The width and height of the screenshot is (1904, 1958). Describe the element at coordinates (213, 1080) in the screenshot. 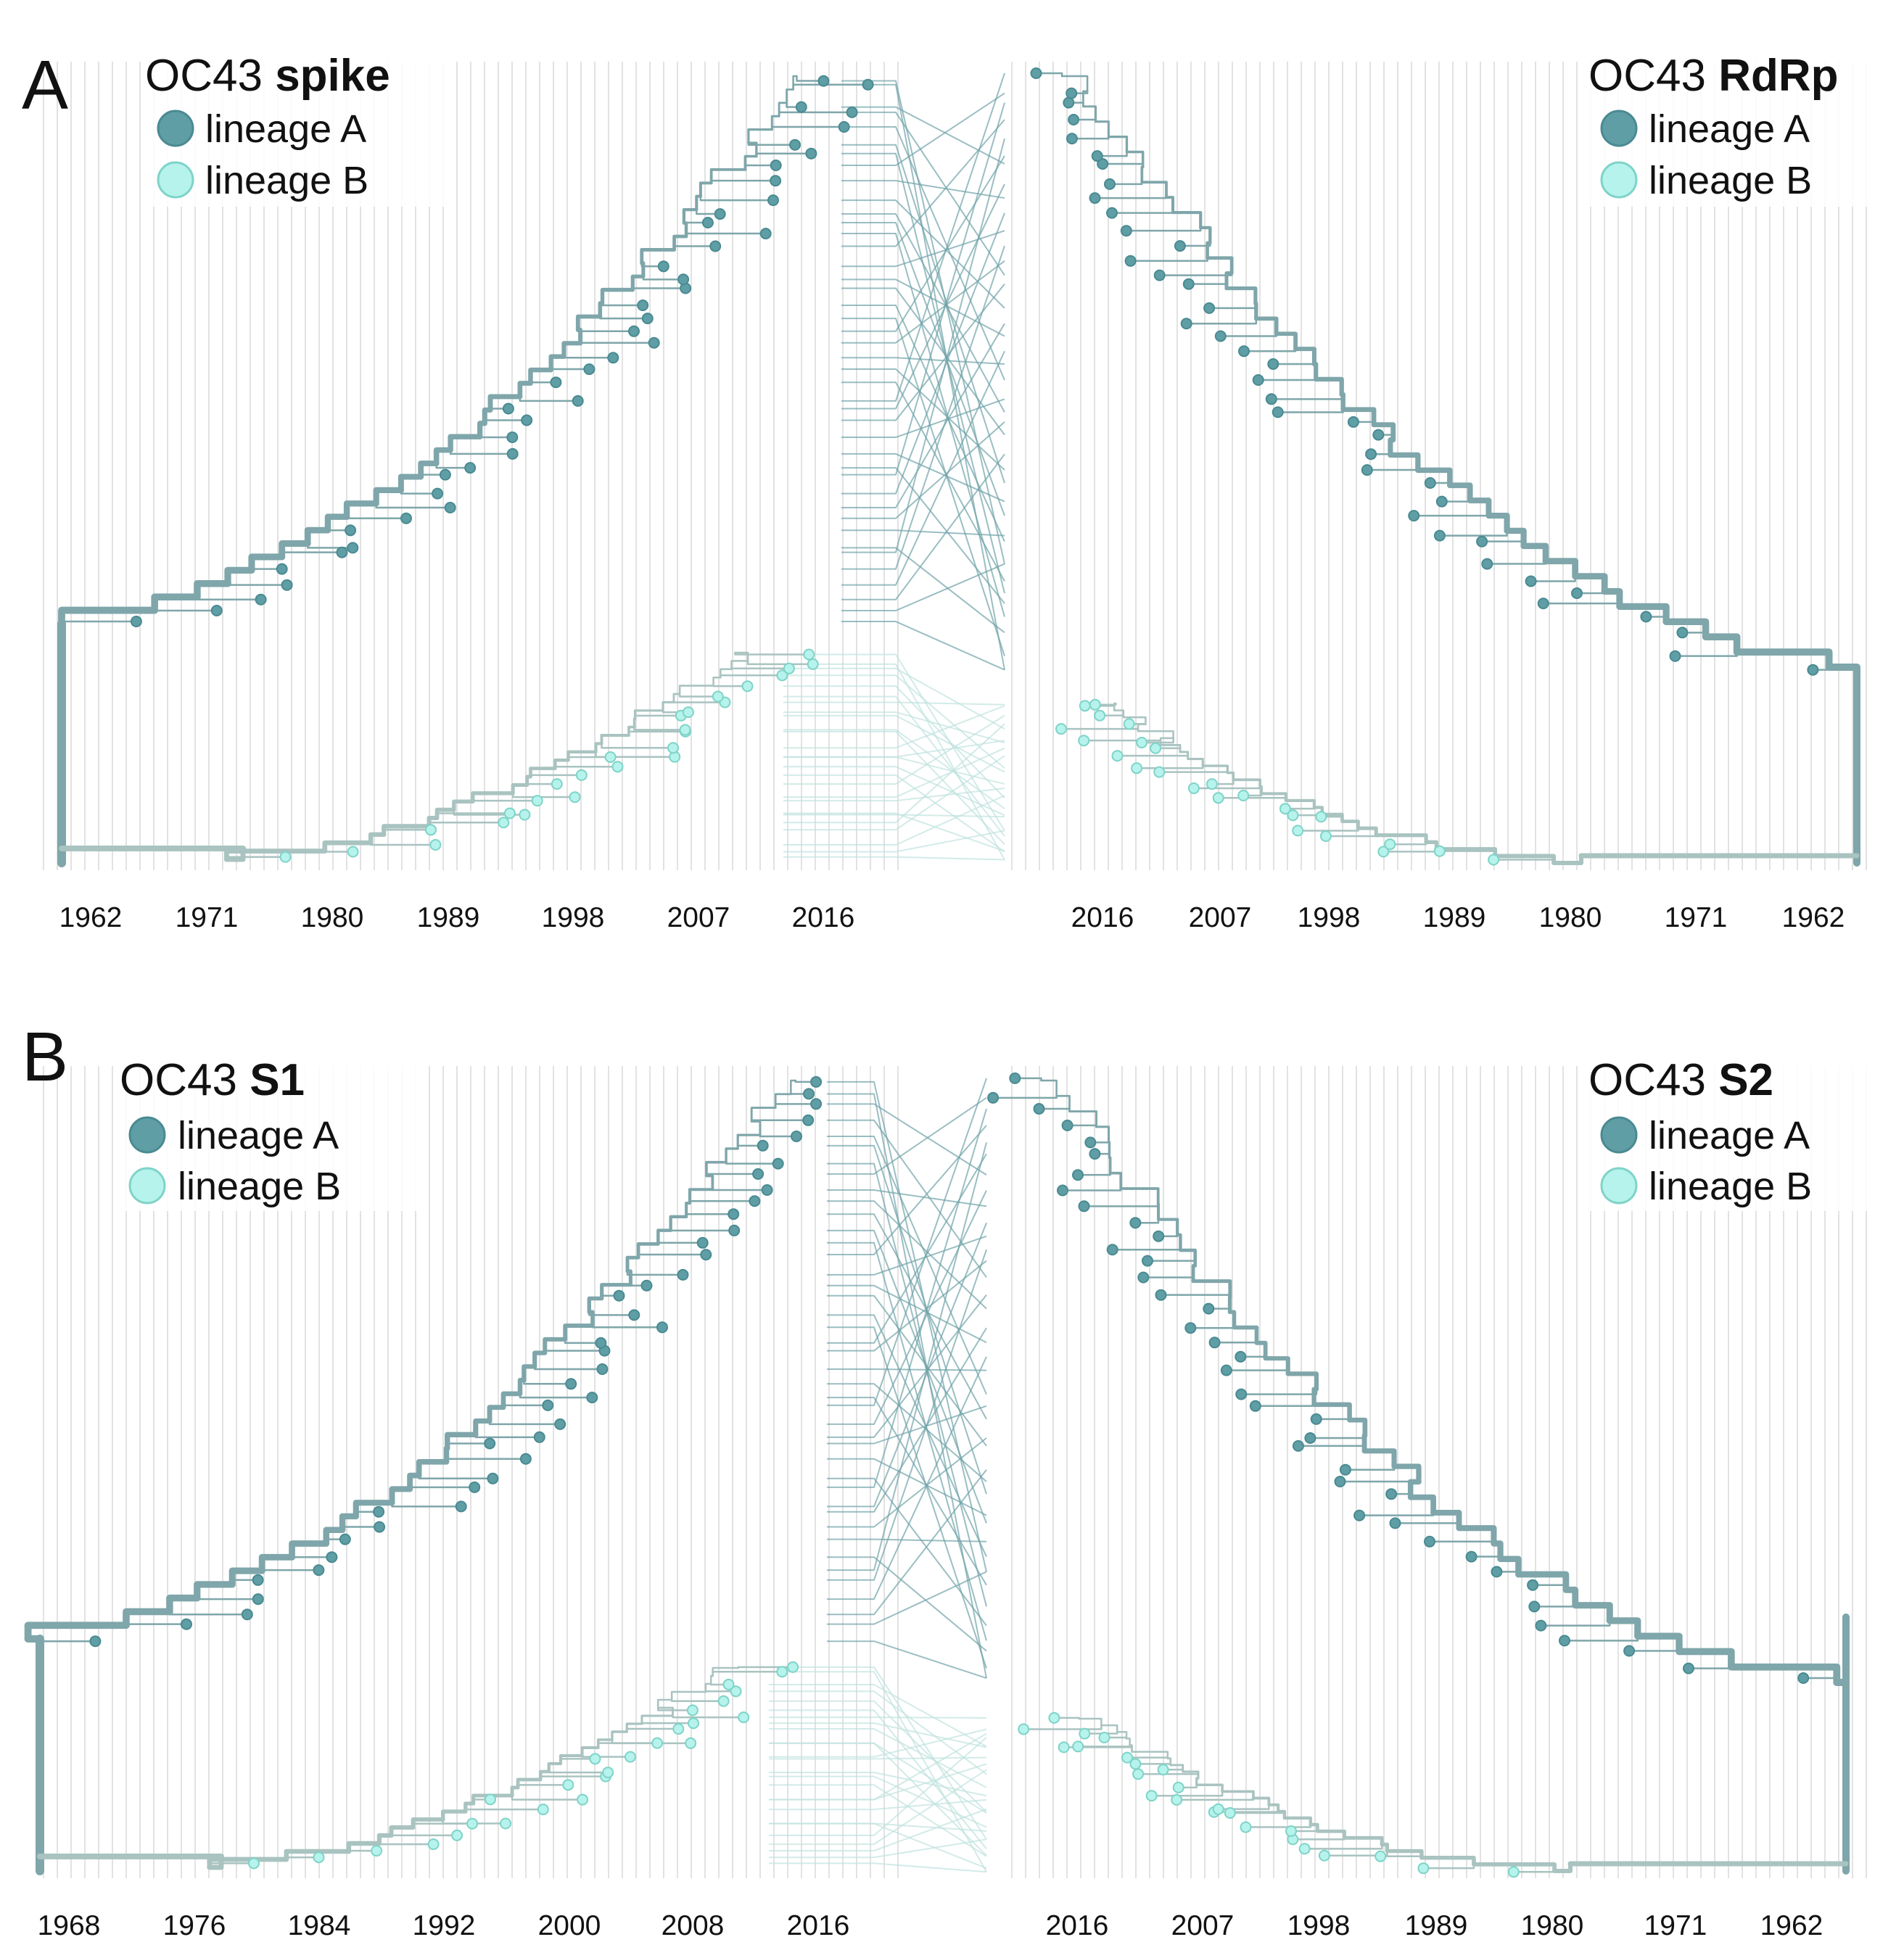

I see `legend-title: OC43 S1` at that location.